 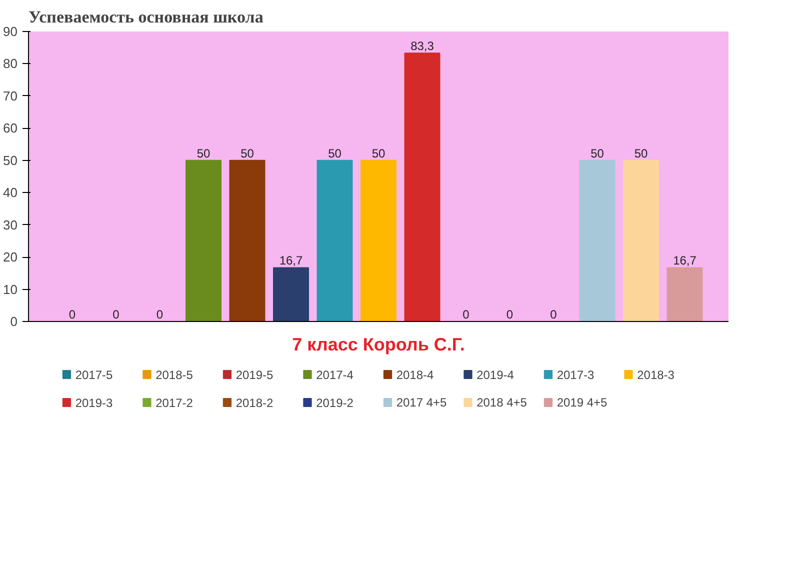 What do you see at coordinates (255, 375) in the screenshot?
I see `legend-label: 2019-5` at bounding box center [255, 375].